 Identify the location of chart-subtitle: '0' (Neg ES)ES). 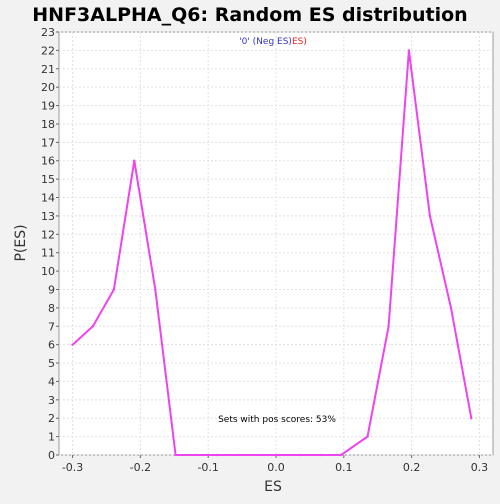
(273, 42).